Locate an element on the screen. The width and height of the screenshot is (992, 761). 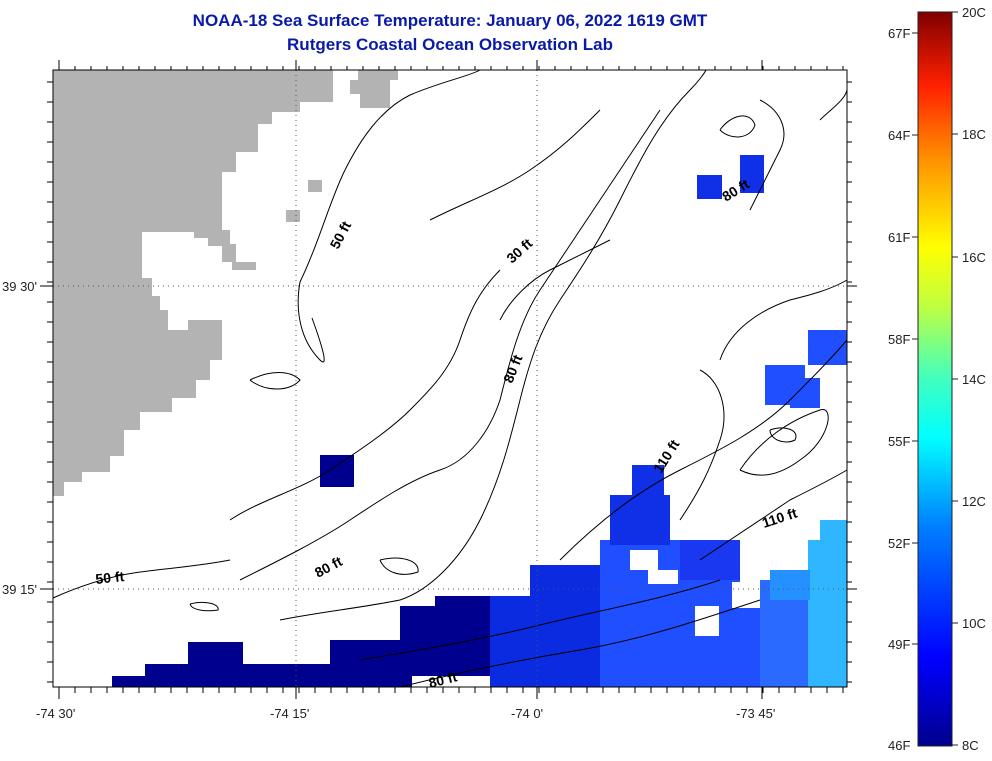
colorbar-f-label: 49F is located at coordinates (899, 644).